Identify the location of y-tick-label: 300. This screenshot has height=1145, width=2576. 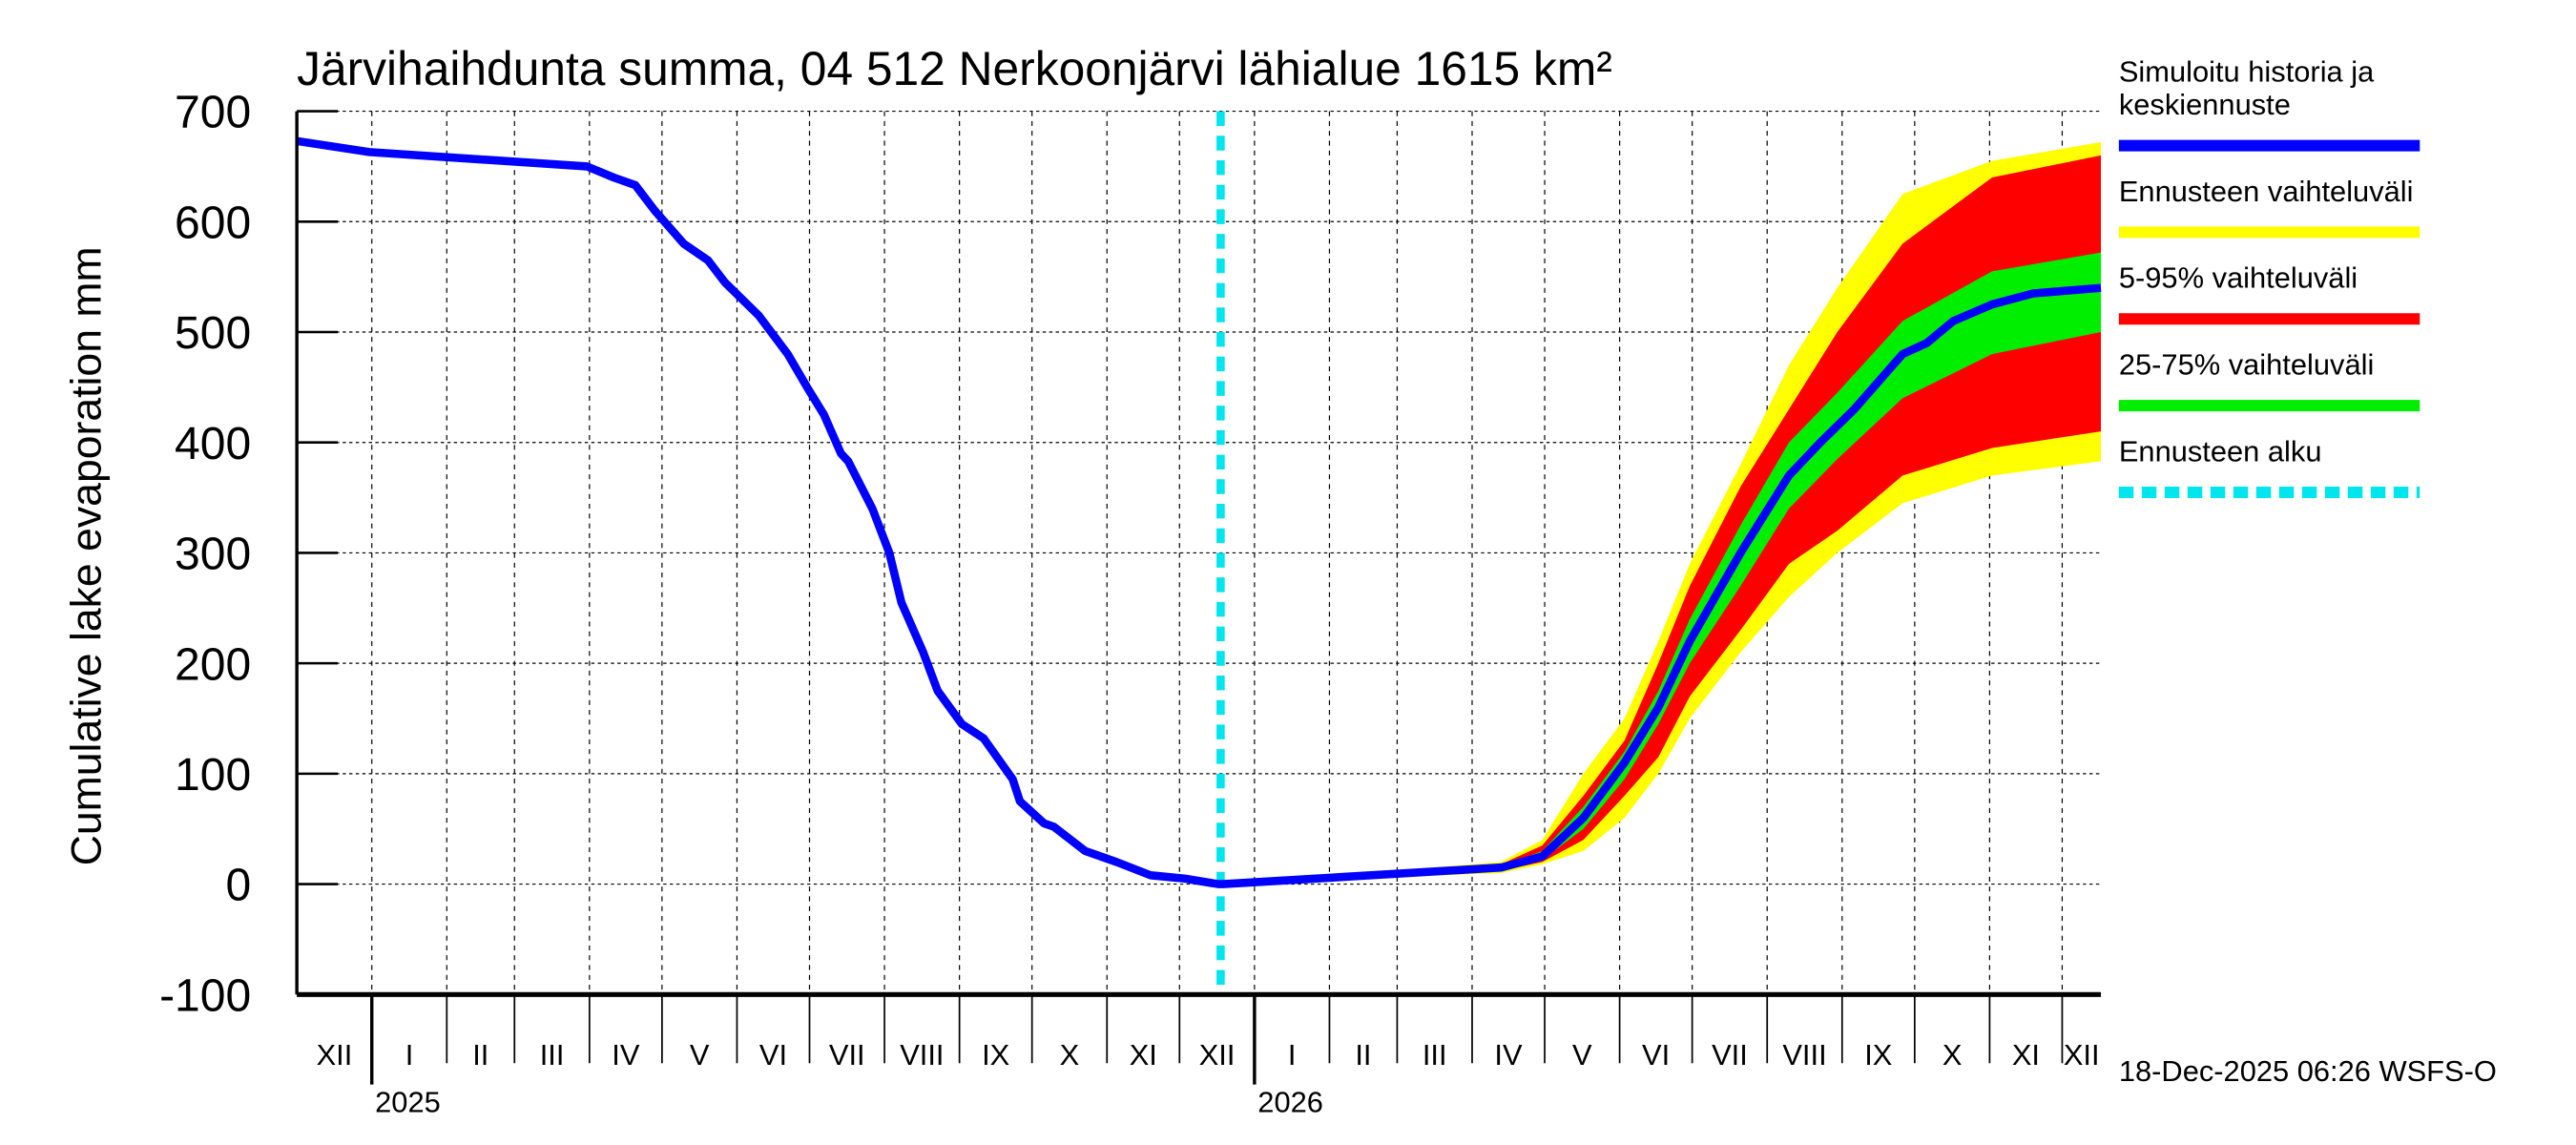
(213, 555).